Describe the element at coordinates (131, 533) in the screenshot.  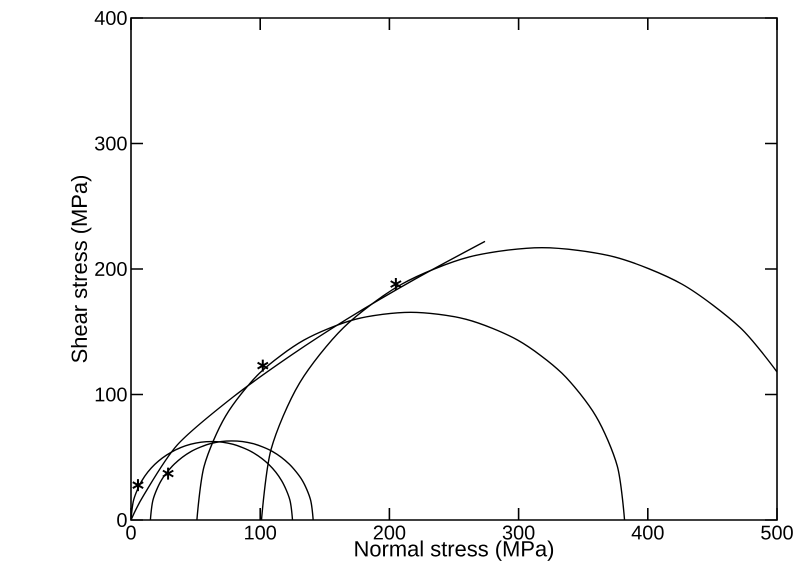
I see `x-tick-label: 0` at that location.